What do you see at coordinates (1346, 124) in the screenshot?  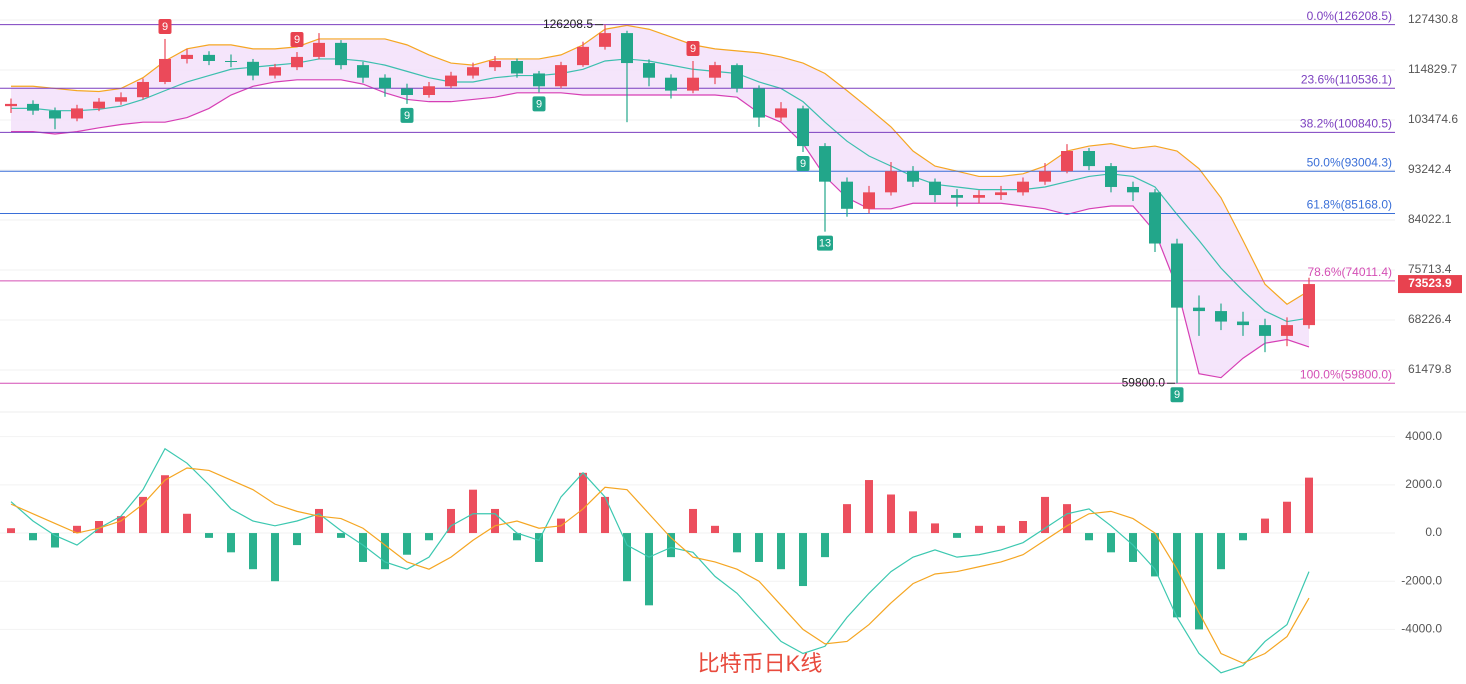 I see `fib-label: 38.2%(100840.5)` at bounding box center [1346, 124].